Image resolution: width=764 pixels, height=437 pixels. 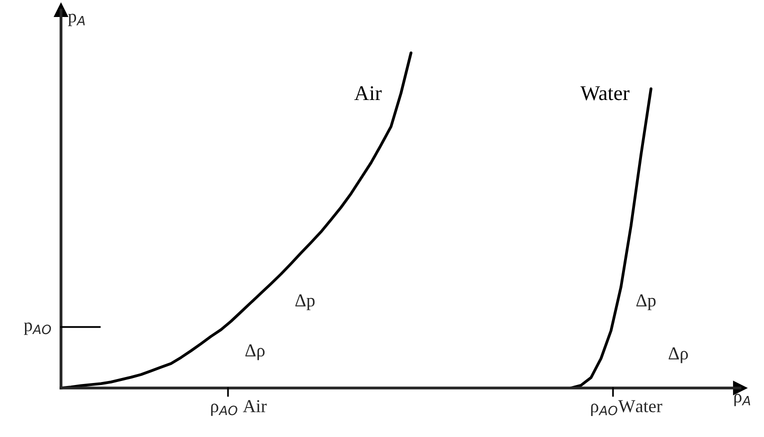 What do you see at coordinates (255, 352) in the screenshot?
I see `annotation: Δρ` at bounding box center [255, 352].